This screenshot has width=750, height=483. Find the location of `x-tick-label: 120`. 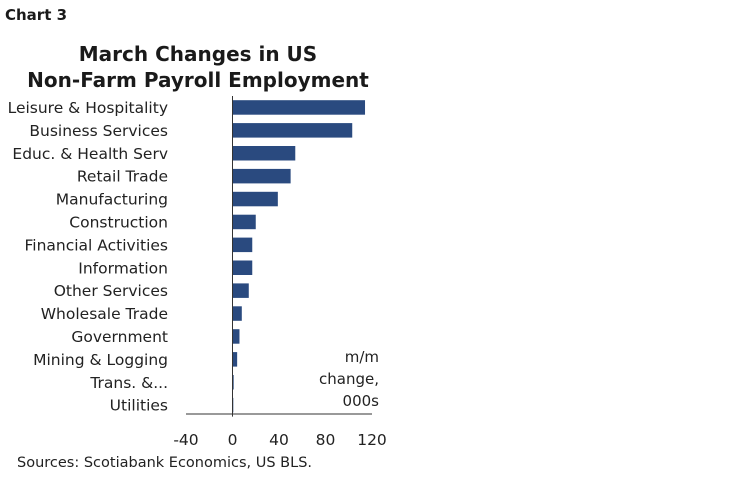

x-tick-label: 120 is located at coordinates (372, 440).